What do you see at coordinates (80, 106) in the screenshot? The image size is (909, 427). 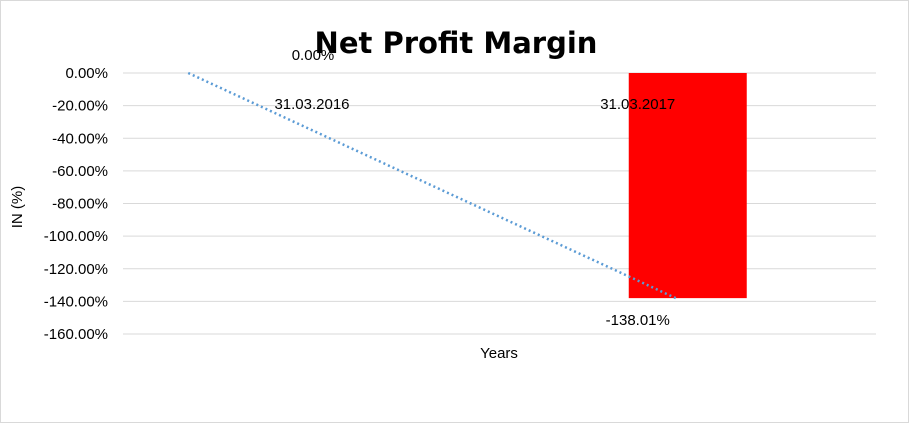 I see `y-tick-label: -20.00%` at bounding box center [80, 106].